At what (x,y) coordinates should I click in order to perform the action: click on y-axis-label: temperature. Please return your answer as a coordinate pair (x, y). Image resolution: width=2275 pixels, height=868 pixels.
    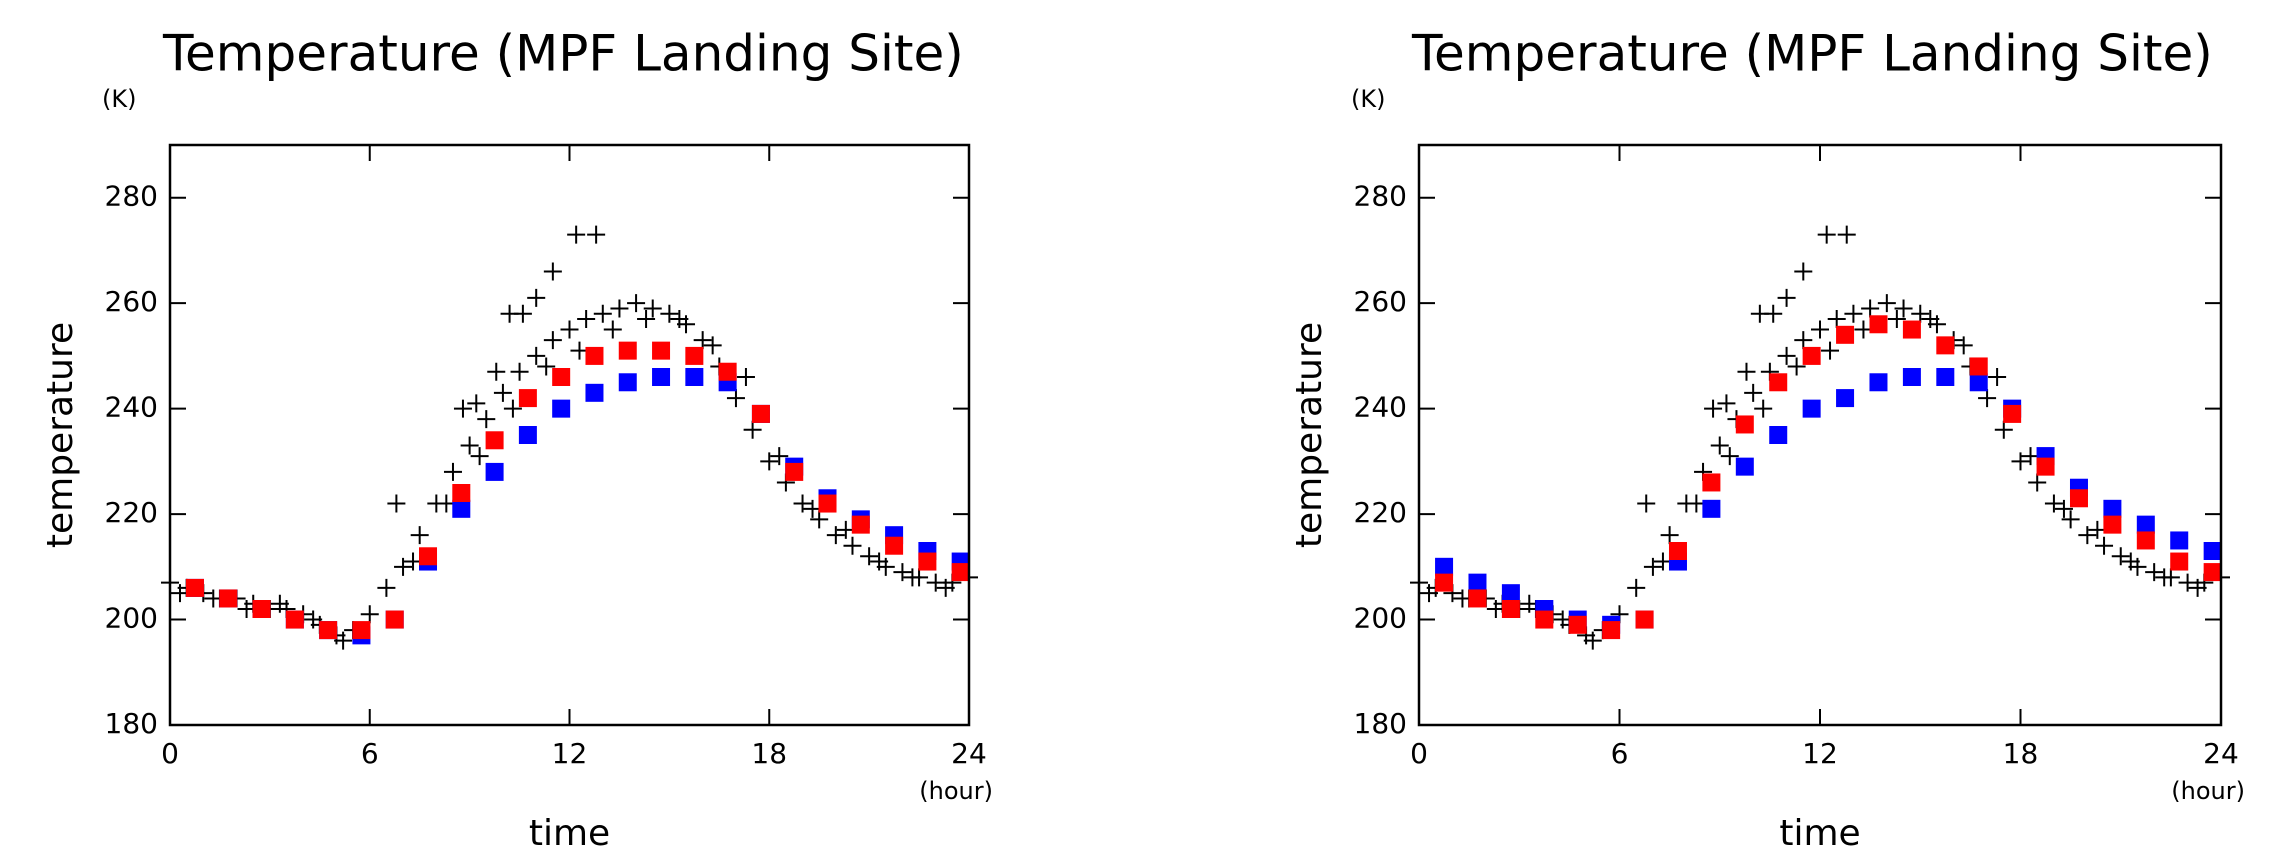
    Looking at the image, I should click on (1309, 435).